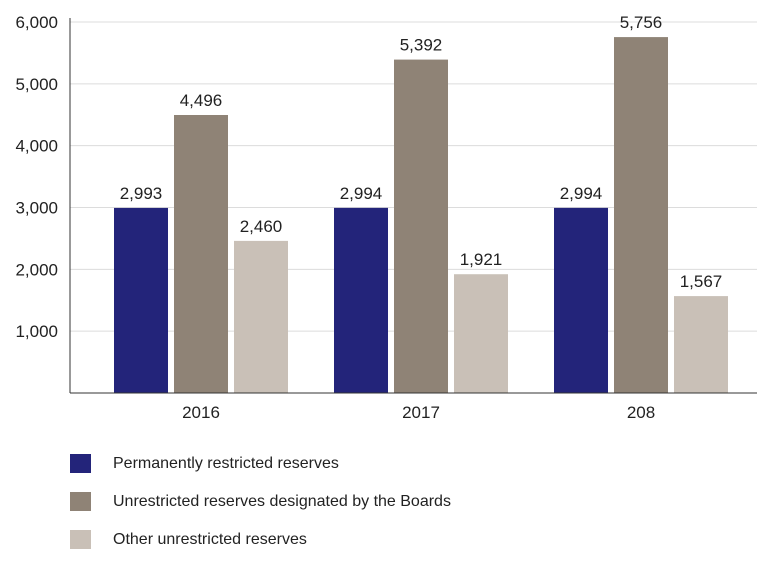 This screenshot has width=757, height=568. Describe the element at coordinates (421, 45) in the screenshot. I see `data-label: 5,392` at that location.